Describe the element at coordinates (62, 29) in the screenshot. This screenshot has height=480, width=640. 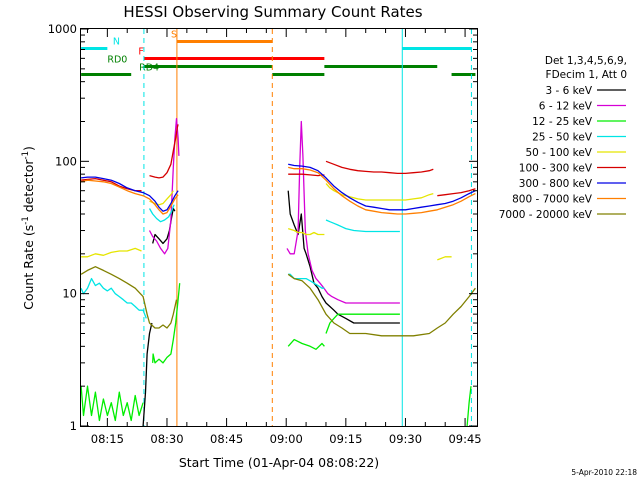
I see `y-tick-label: 1000` at that location.